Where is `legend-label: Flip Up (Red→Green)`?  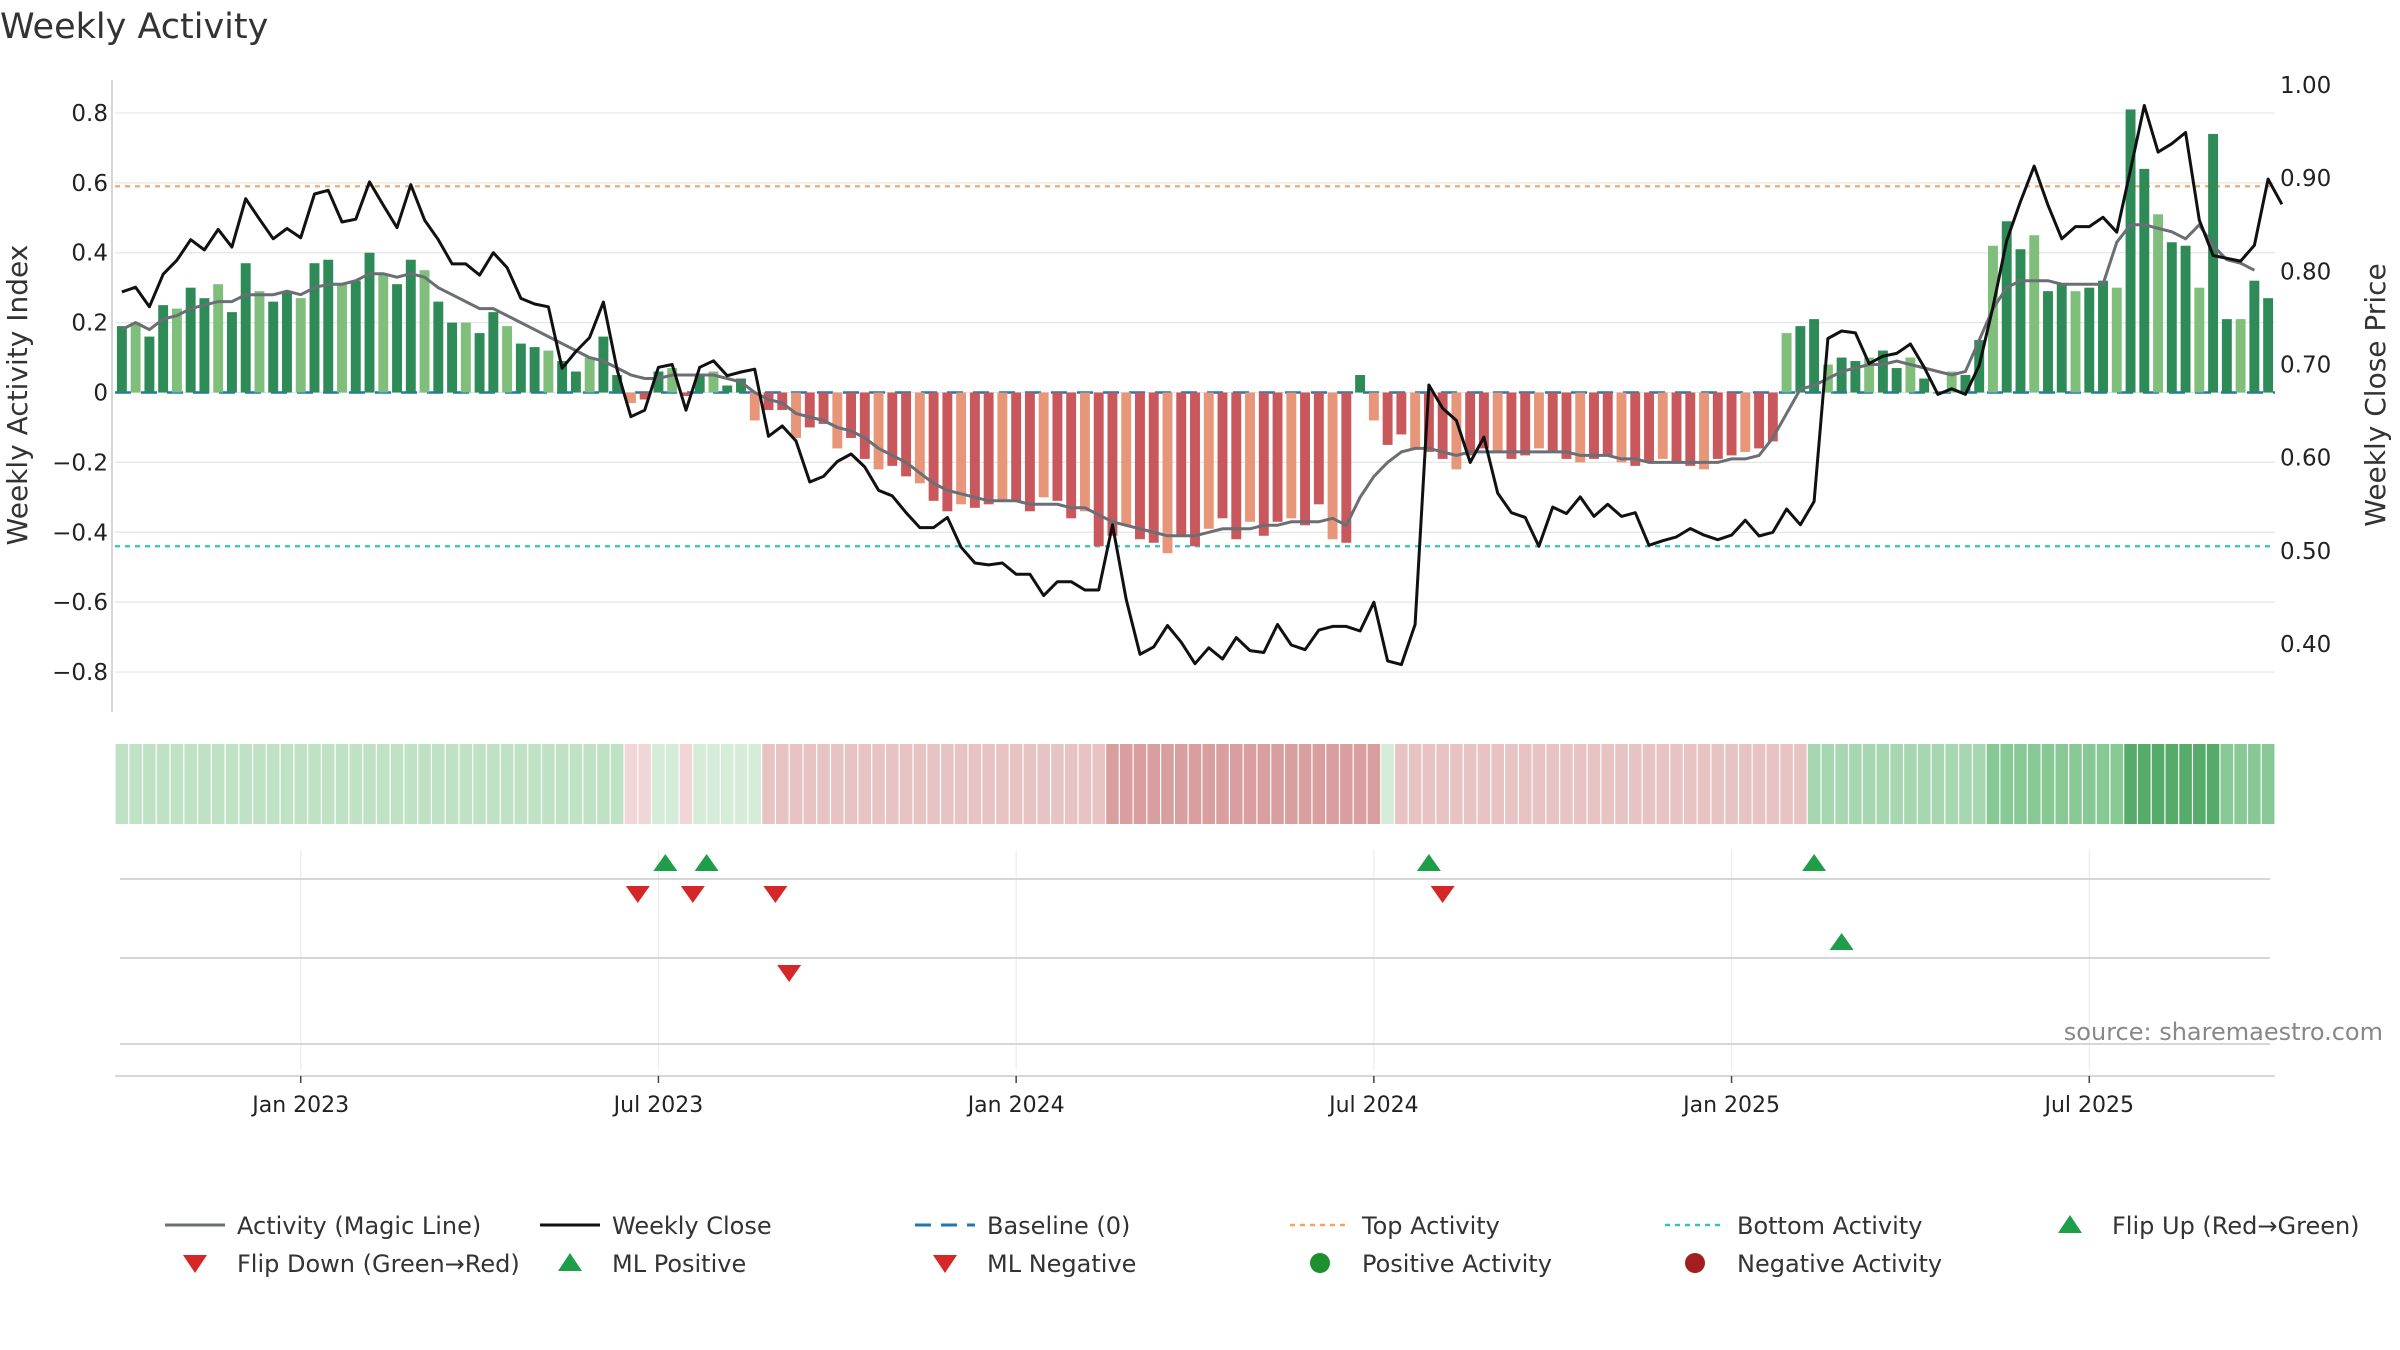
legend-label: Flip Up (Red→Green) is located at coordinates (2236, 1226).